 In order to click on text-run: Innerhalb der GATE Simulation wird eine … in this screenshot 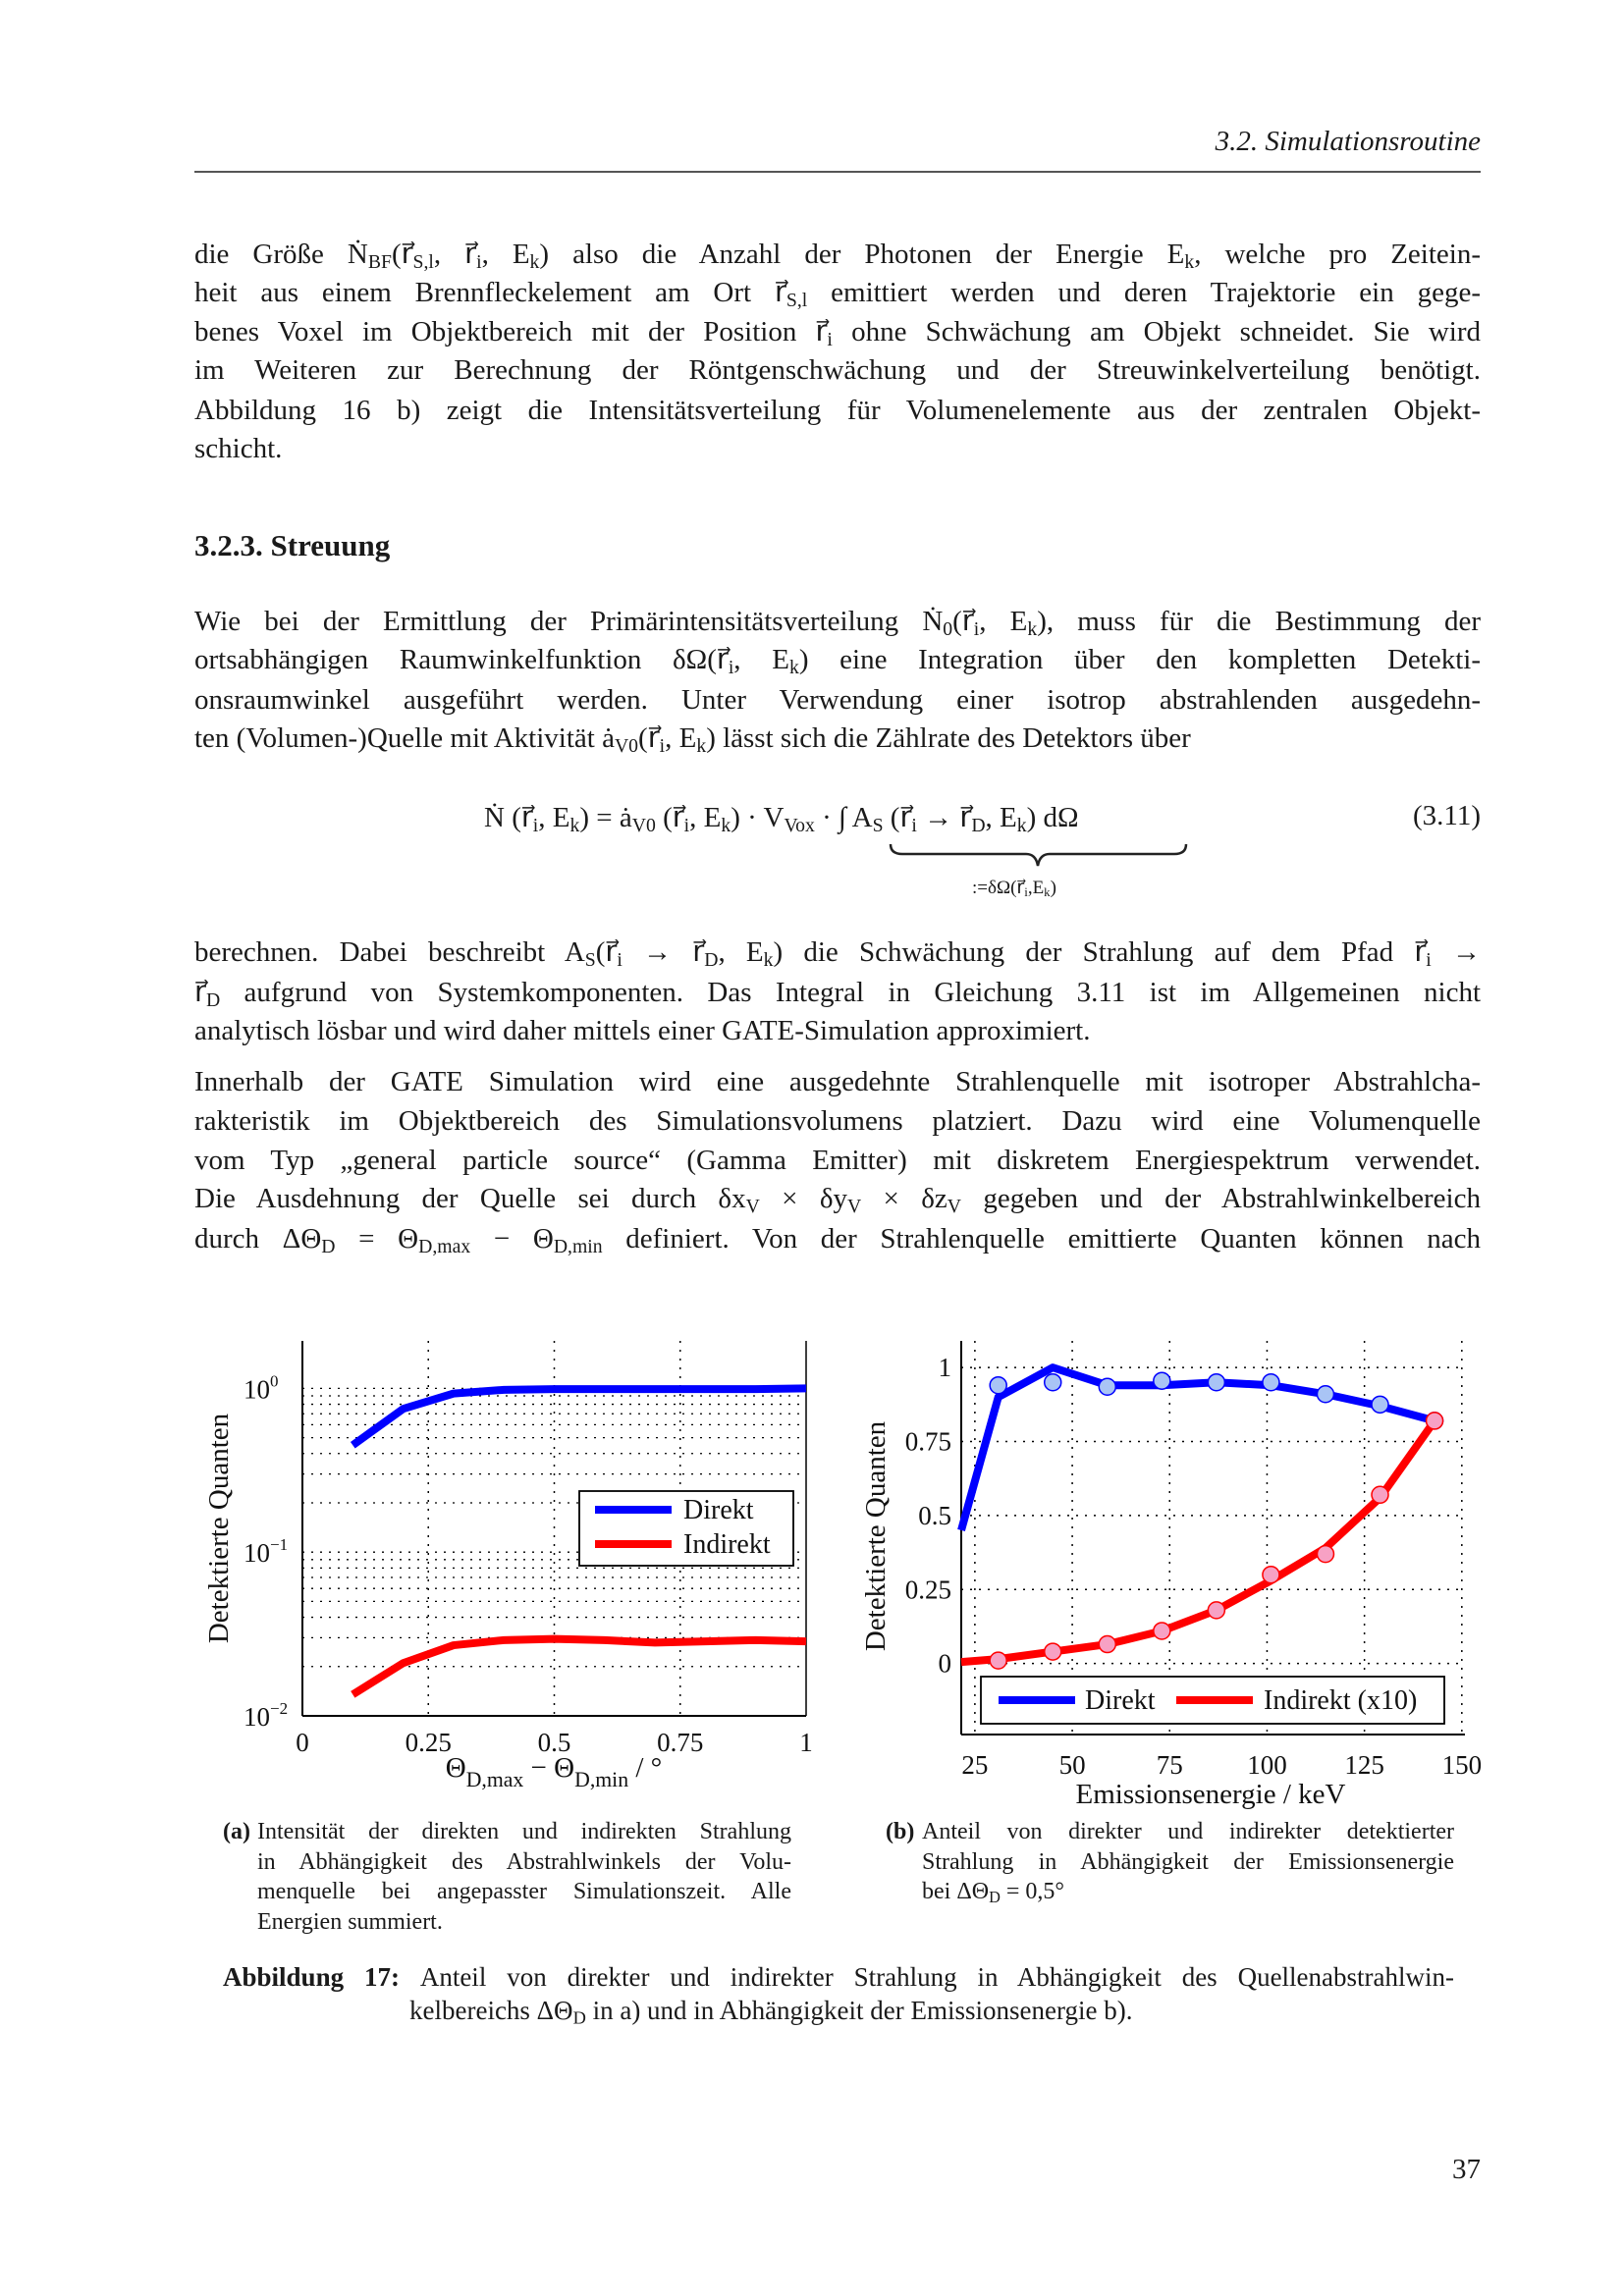, I will do `click(837, 1081)`.